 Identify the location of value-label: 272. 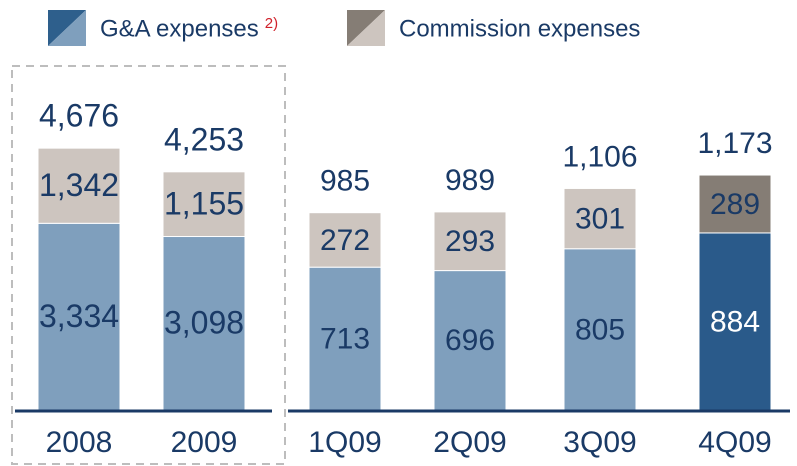
(345, 240).